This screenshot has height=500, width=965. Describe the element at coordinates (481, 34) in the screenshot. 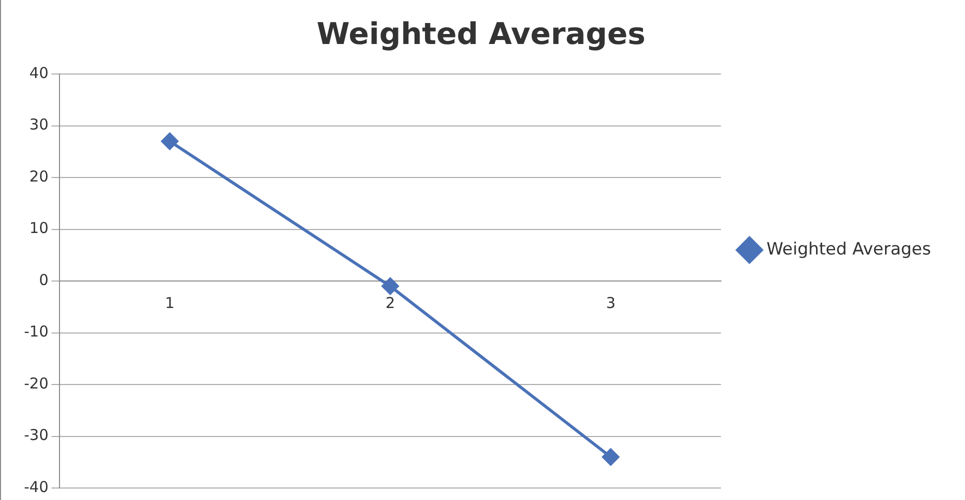

I see `chart-title: Weighted Averages` at that location.